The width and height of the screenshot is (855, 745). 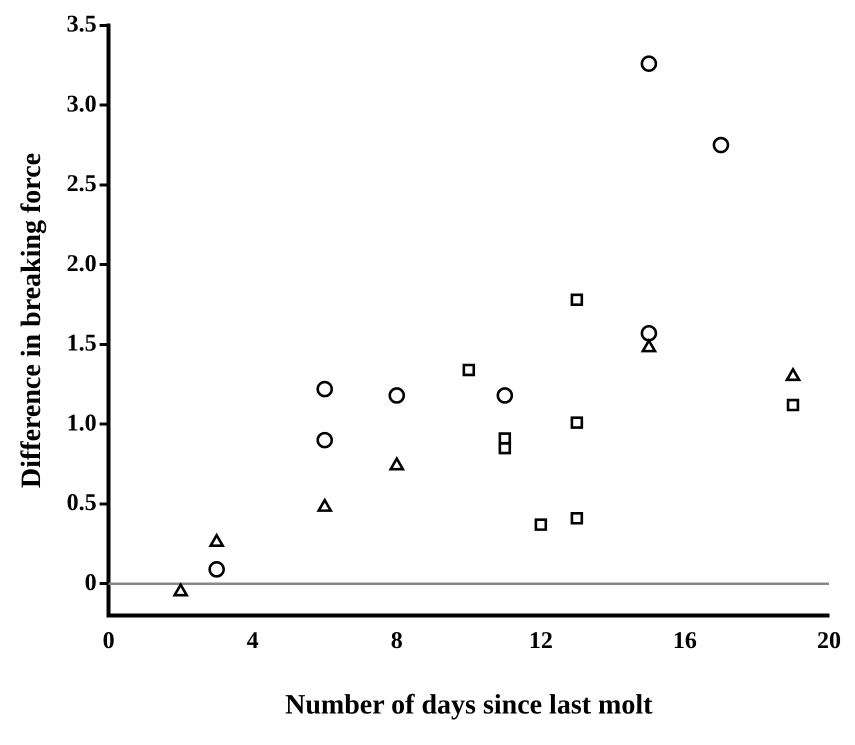 What do you see at coordinates (81, 104) in the screenshot?
I see `y-tick-label: 3.0` at bounding box center [81, 104].